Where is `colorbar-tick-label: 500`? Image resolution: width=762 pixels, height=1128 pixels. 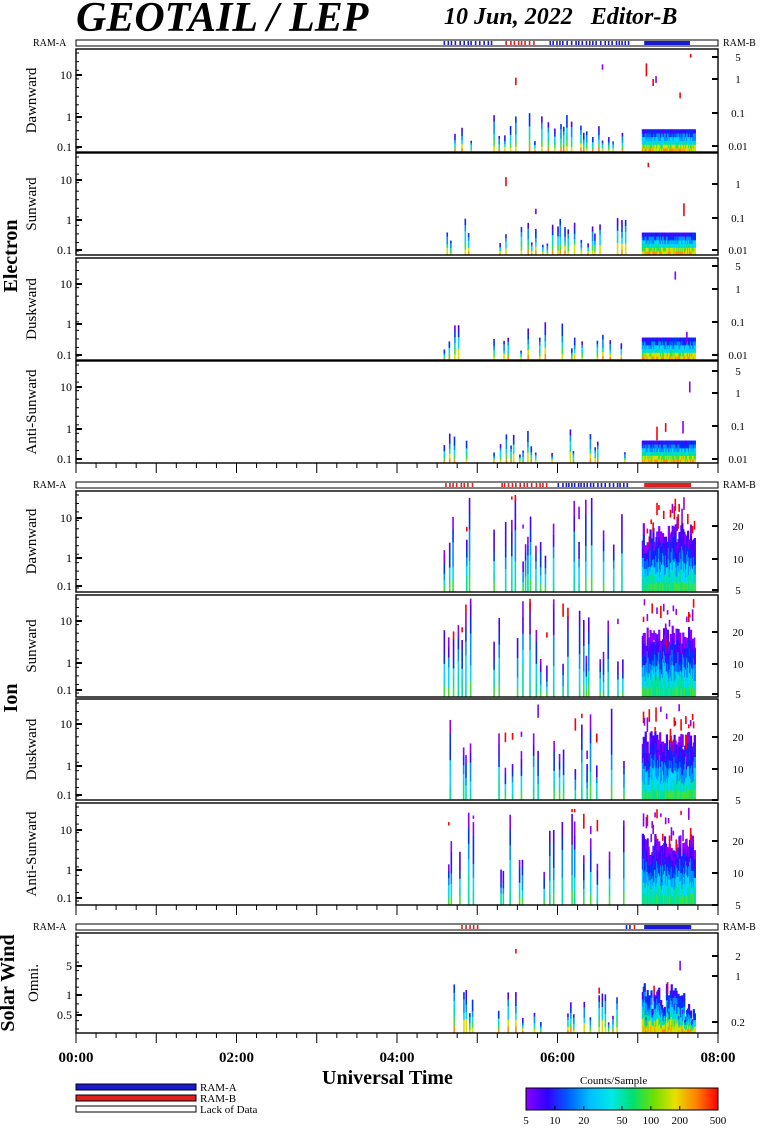 colorbar-tick-label: 500 is located at coordinates (718, 1121).